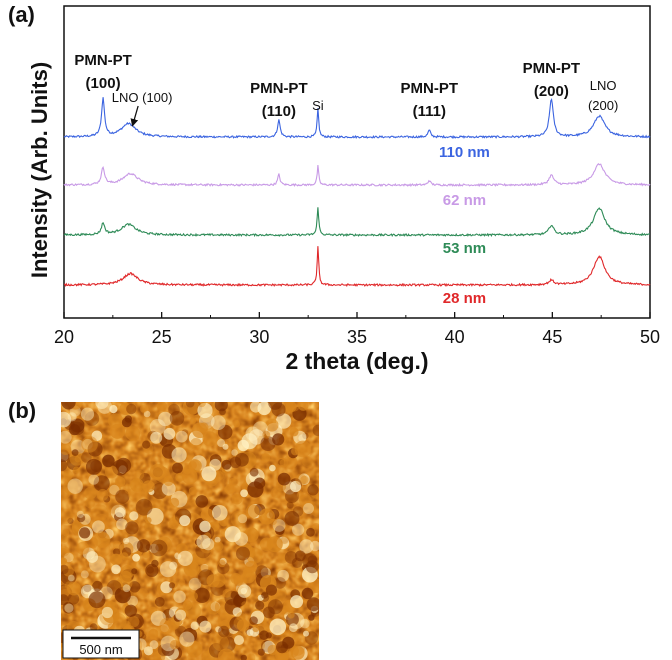 The height and width of the screenshot is (660, 672). What do you see at coordinates (279, 88) in the screenshot?
I see `peak-annotation: PMN-PT` at bounding box center [279, 88].